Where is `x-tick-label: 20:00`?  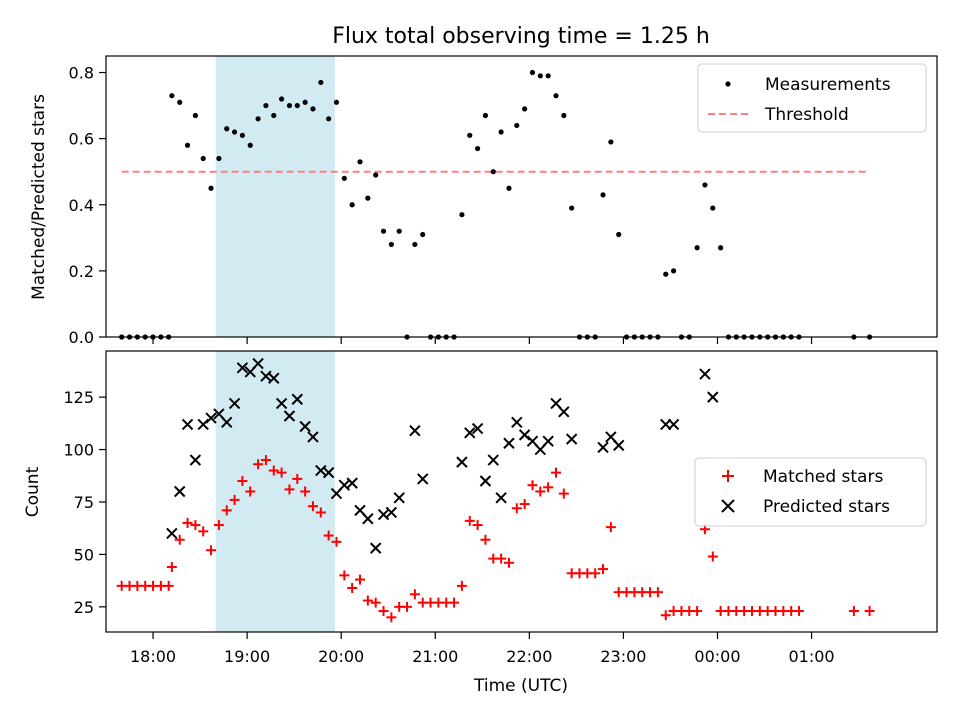
x-tick-label: 20:00 is located at coordinates (341, 656).